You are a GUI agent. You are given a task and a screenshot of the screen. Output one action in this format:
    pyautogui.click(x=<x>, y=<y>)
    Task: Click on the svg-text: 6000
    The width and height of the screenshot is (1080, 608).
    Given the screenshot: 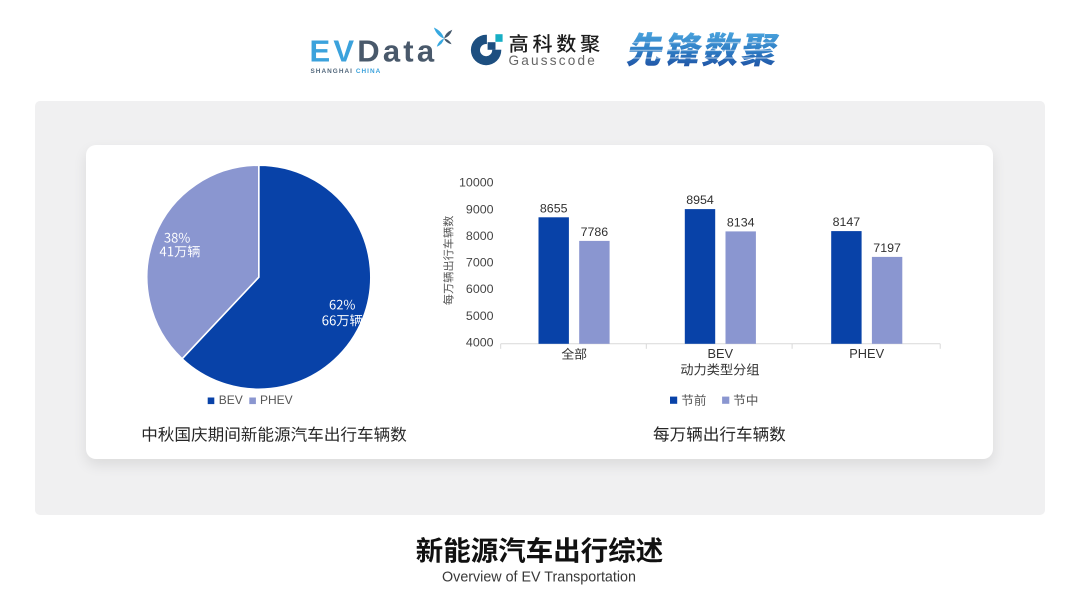 What is the action you would take?
    pyautogui.click(x=480, y=289)
    